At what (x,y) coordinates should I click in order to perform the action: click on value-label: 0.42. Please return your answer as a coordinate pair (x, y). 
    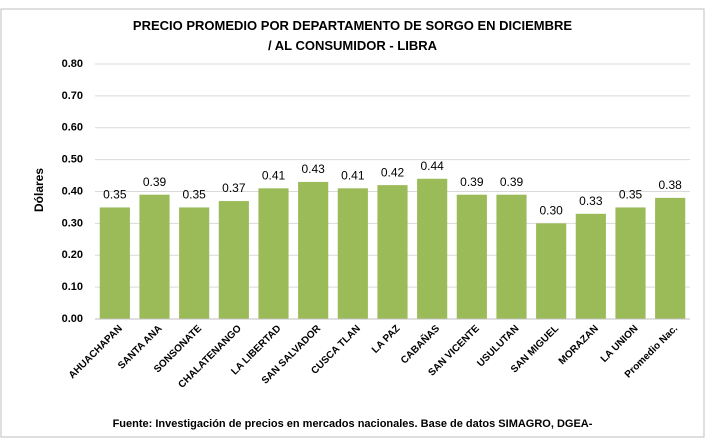
    Looking at the image, I should click on (393, 172).